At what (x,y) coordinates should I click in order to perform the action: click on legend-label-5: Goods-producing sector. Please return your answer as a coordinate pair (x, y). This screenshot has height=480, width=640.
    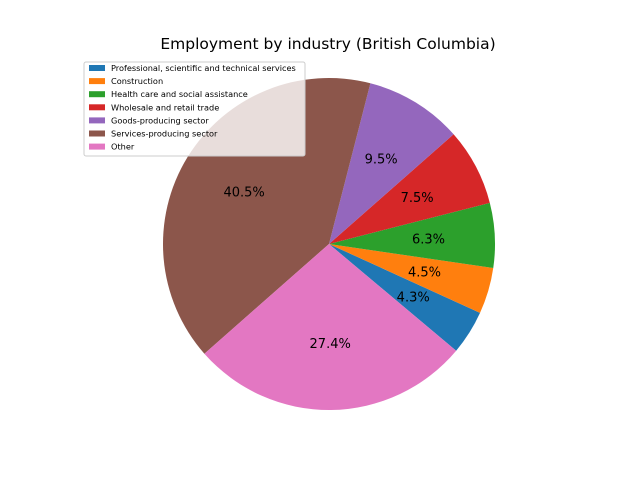
    Looking at the image, I should click on (160, 120).